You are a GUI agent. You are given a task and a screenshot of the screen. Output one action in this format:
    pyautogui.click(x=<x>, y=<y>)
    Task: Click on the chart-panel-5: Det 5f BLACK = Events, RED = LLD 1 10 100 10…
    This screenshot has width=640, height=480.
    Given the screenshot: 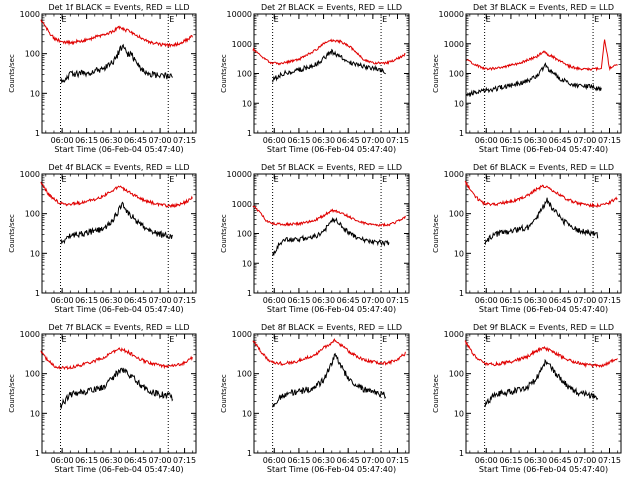 What is the action you would take?
    pyautogui.click(x=315, y=238)
    